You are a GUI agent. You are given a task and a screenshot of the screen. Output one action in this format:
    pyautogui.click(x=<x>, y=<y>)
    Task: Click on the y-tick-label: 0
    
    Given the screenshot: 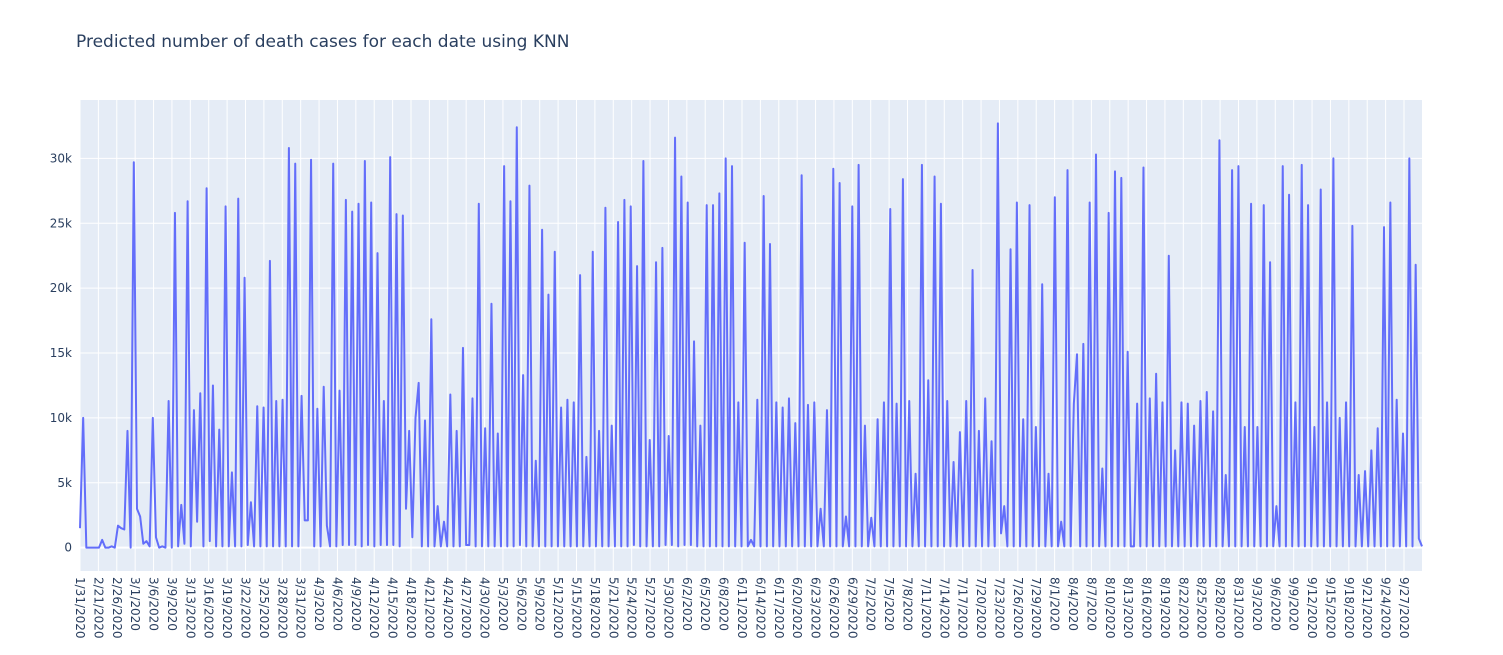 What is the action you would take?
    pyautogui.click(x=68, y=548)
    